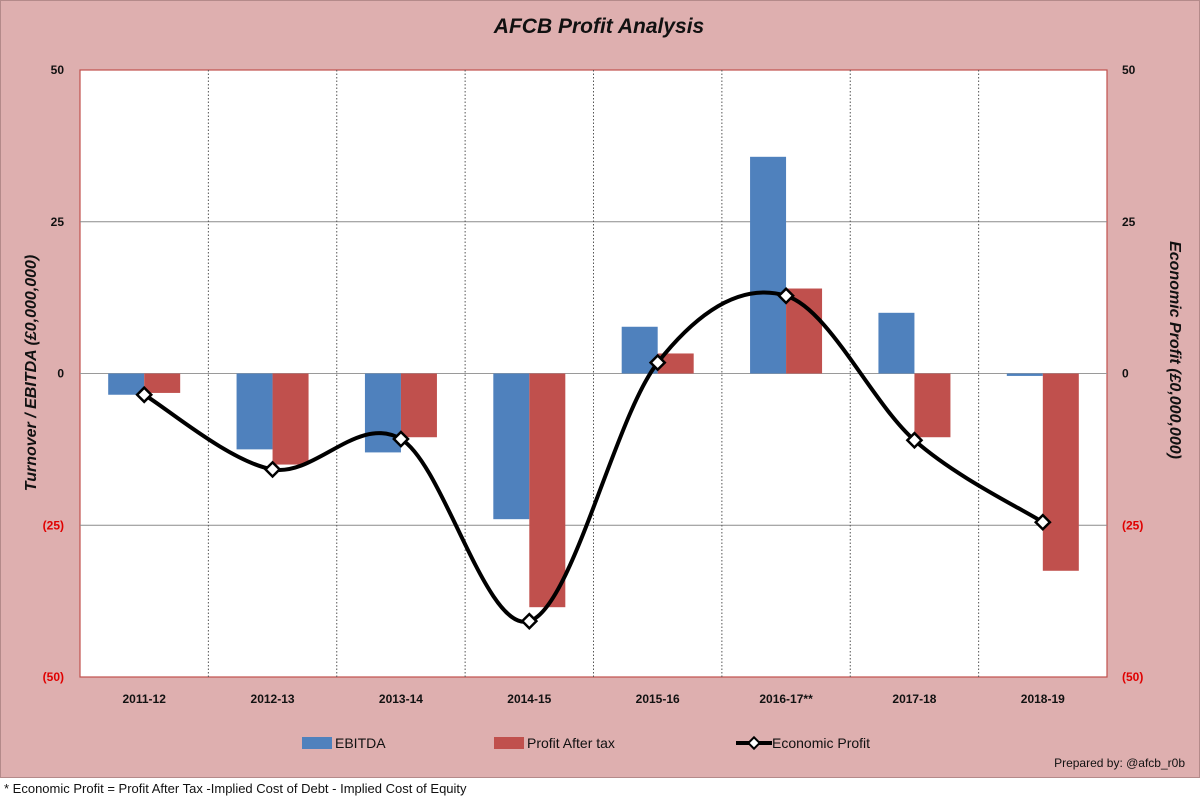 Image resolution: width=1200 pixels, height=799 pixels. I want to click on x-category-label: 2018-19, so click(1043, 699).